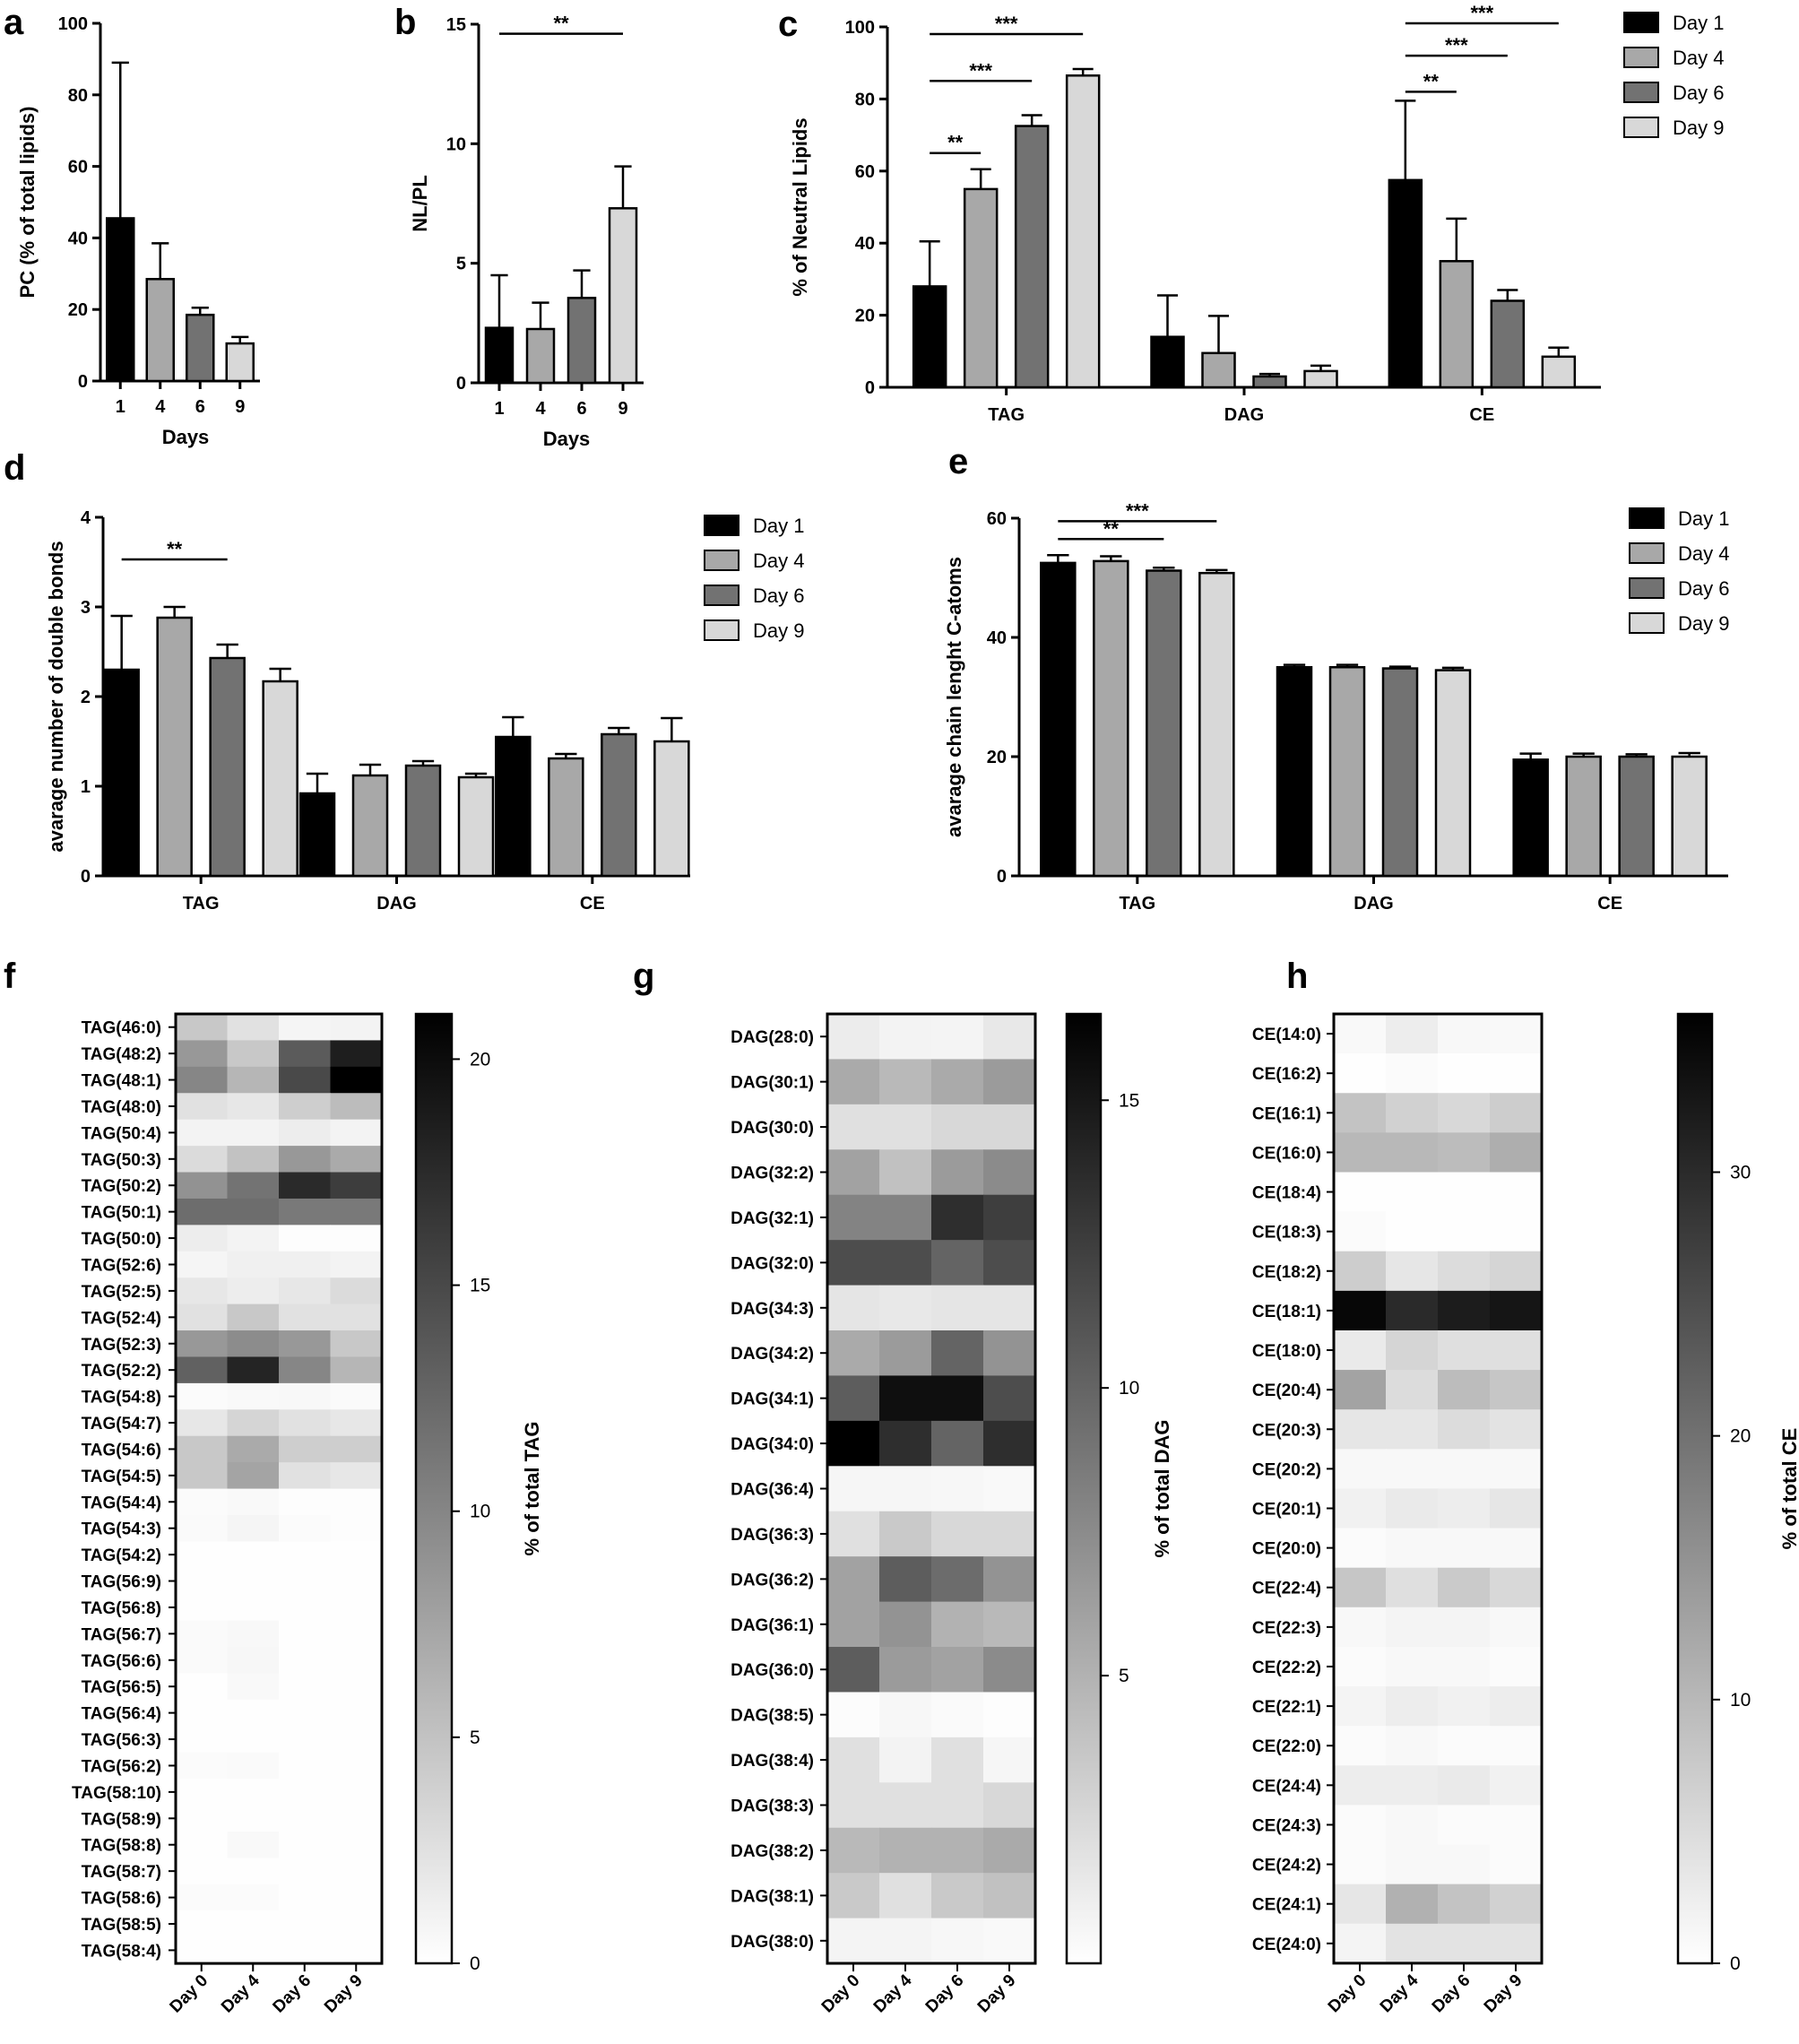 This screenshot has height=2044, width=1799. What do you see at coordinates (1287, 1746) in the screenshot?
I see `row-label: CE(22:0)` at bounding box center [1287, 1746].